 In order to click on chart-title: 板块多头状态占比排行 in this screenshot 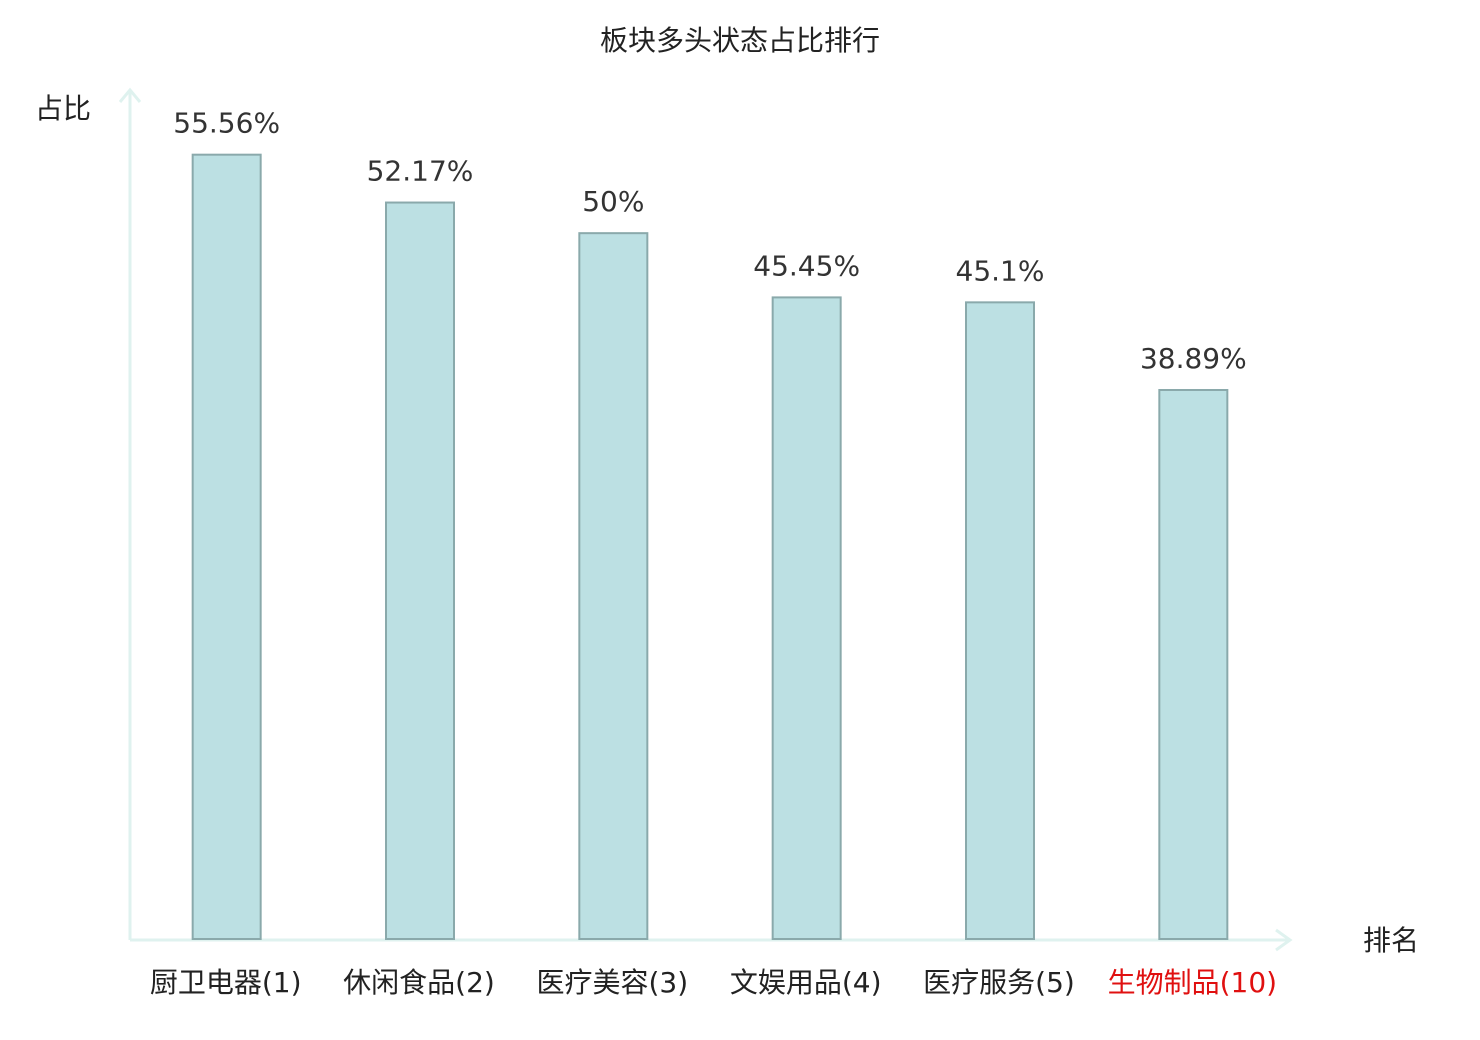, I will do `click(740, 40)`.